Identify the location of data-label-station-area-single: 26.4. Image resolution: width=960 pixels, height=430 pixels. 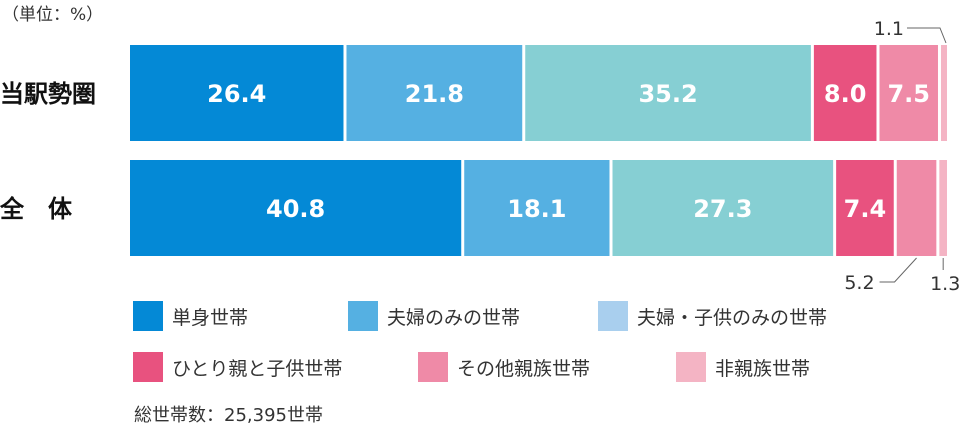
(236, 94).